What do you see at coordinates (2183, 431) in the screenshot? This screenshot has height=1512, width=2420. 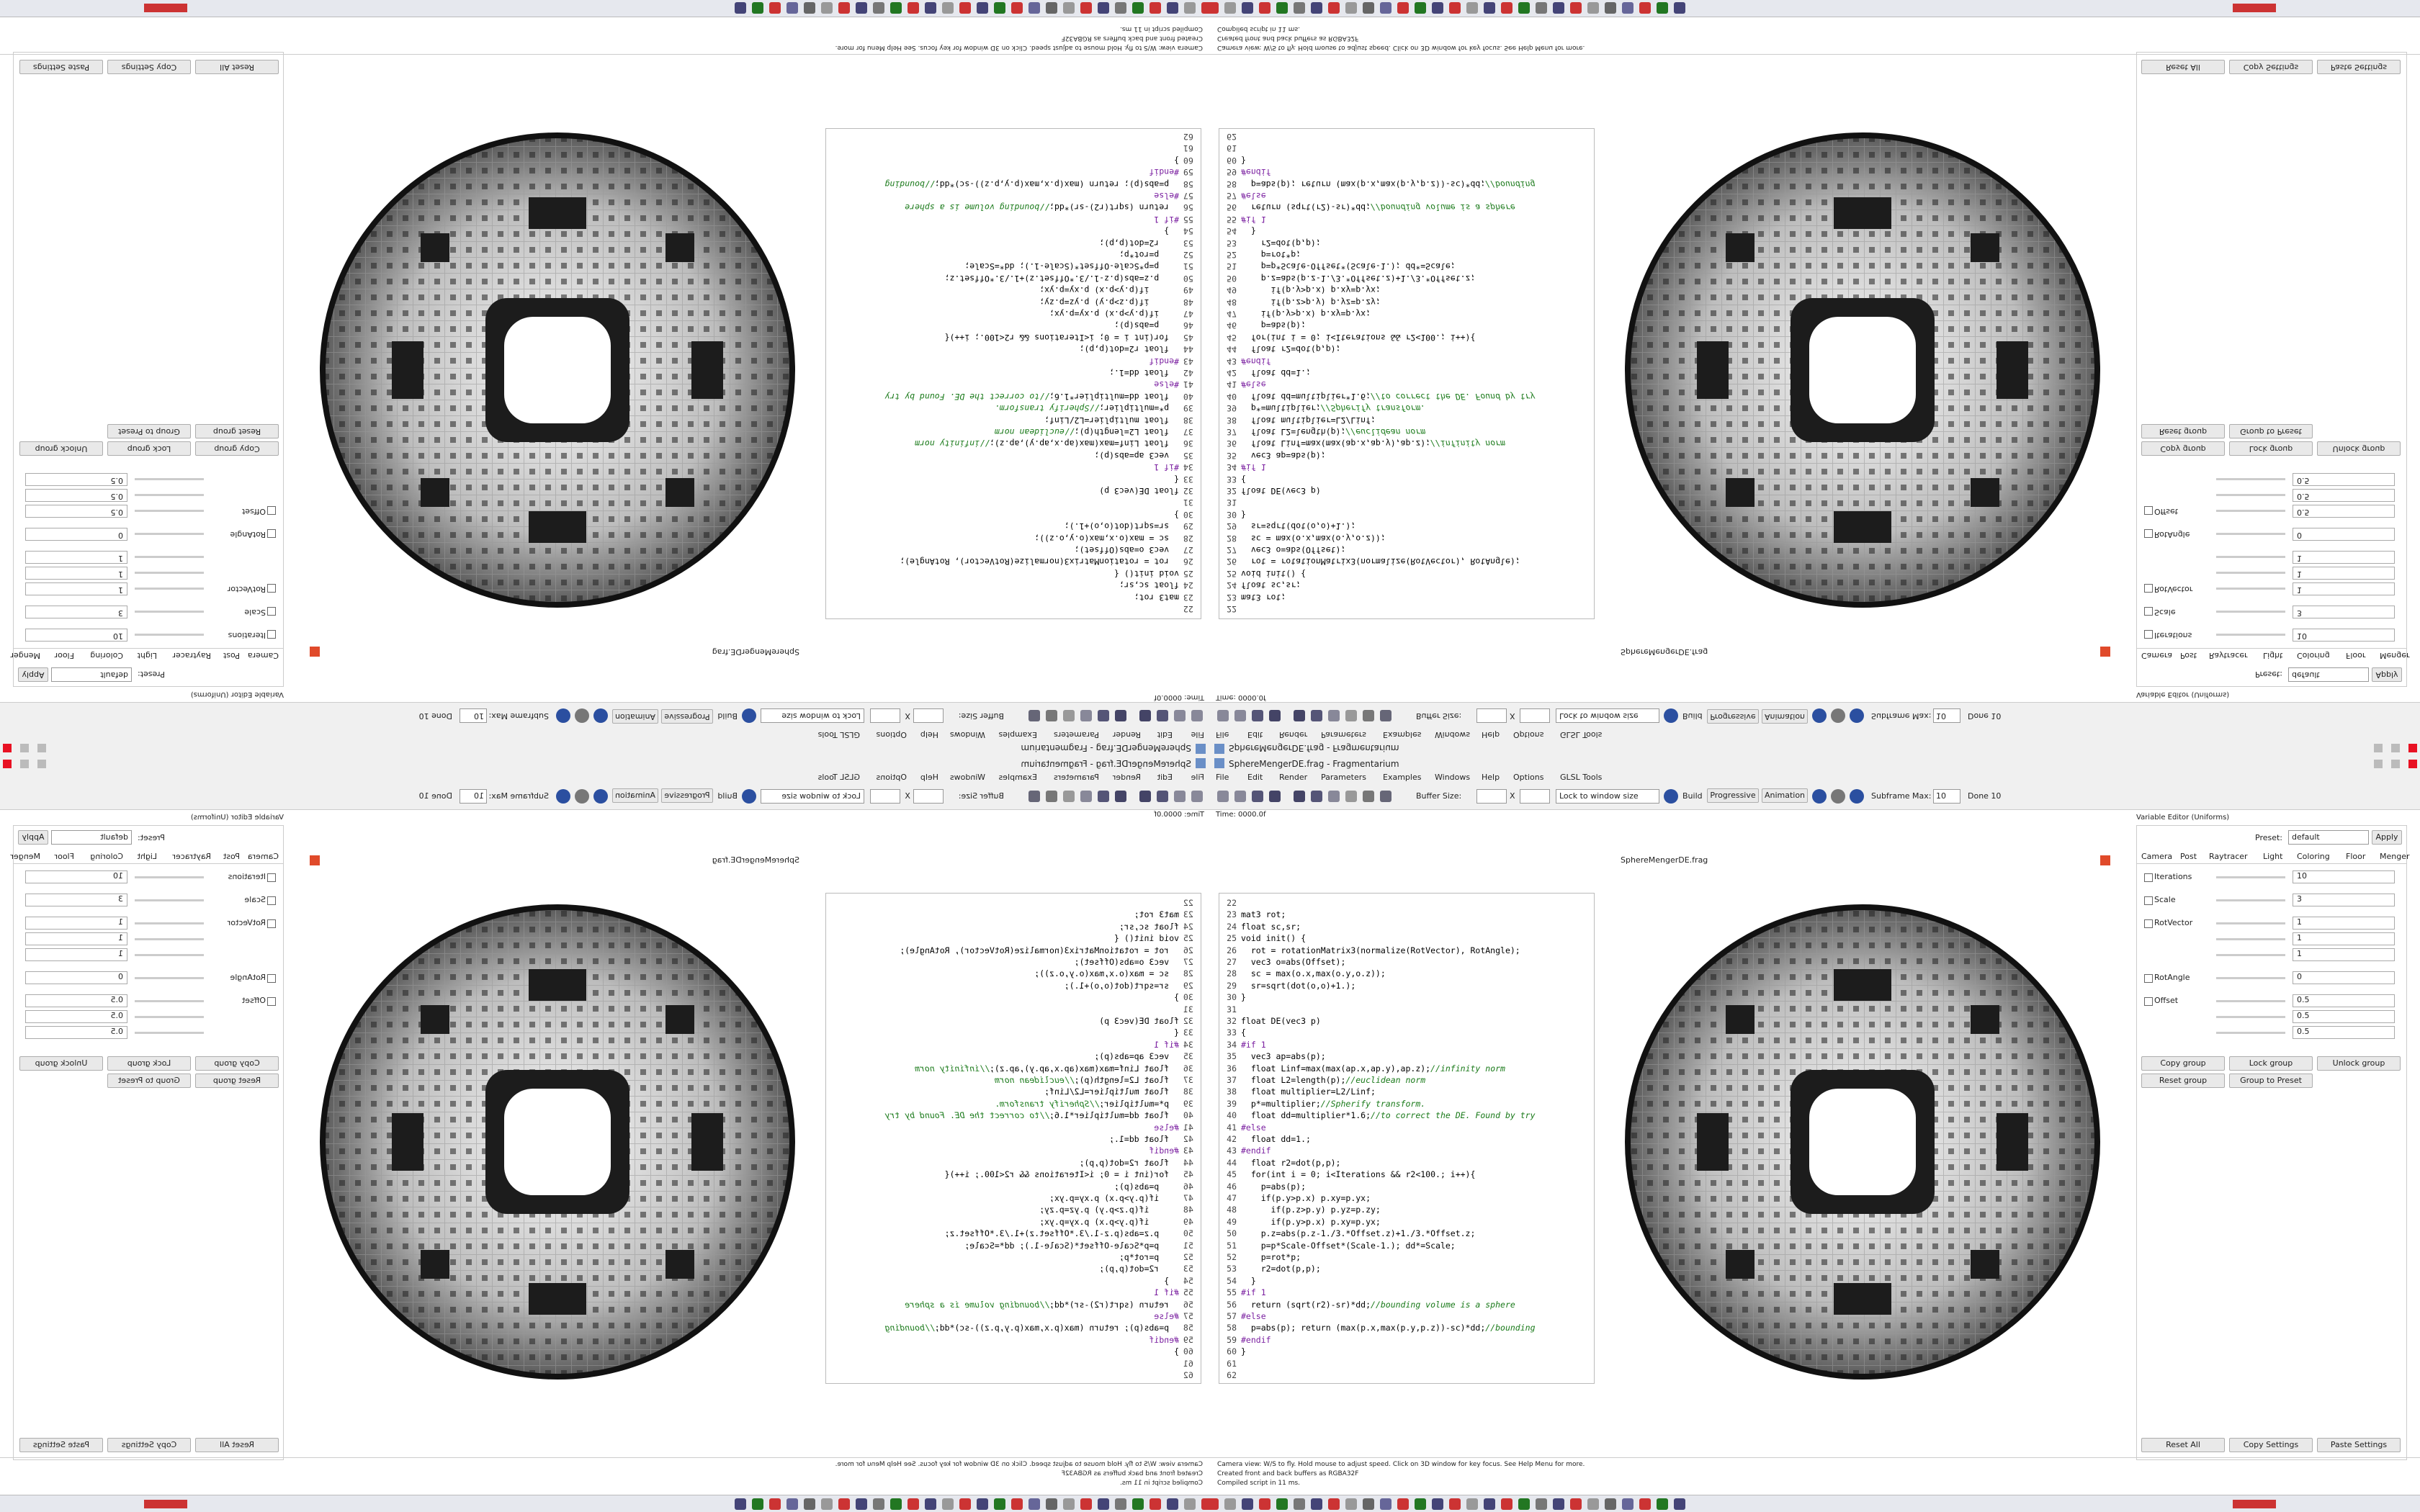 I see `group-button: Reset group` at bounding box center [2183, 431].